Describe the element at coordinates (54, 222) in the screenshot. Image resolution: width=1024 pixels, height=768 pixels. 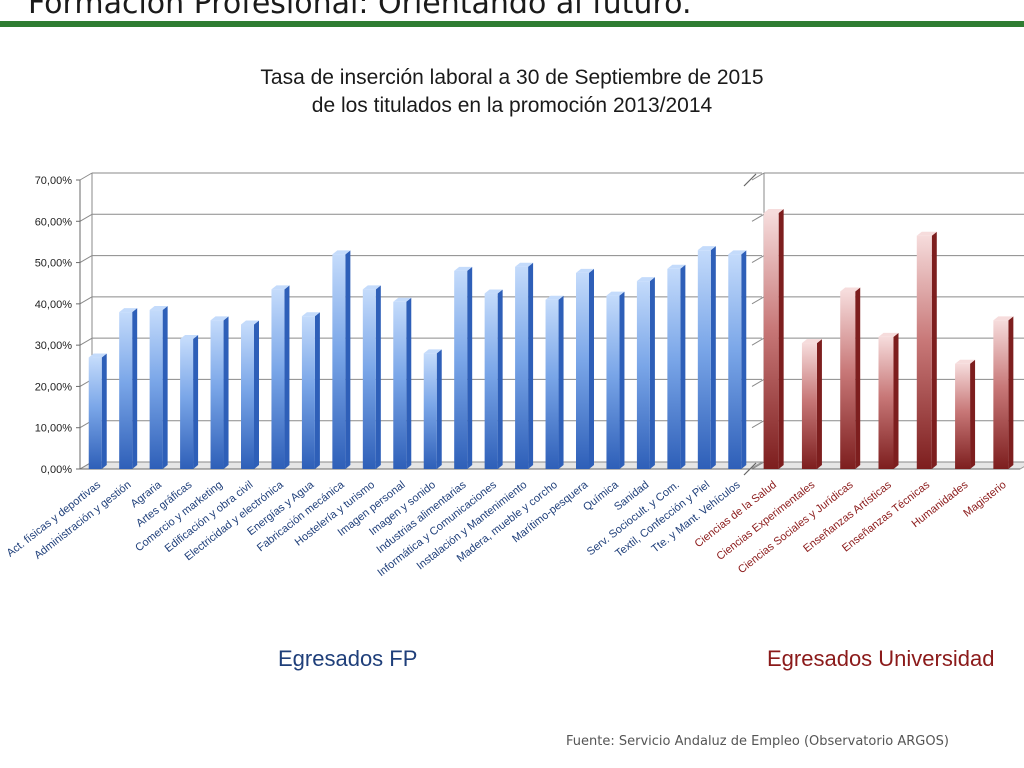
I see `y-tick-label: 60,00%` at that location.